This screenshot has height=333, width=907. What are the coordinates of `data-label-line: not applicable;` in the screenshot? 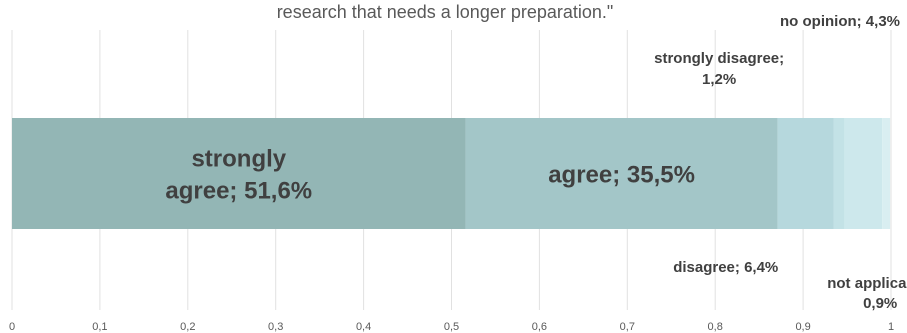 It's located at (867, 283).